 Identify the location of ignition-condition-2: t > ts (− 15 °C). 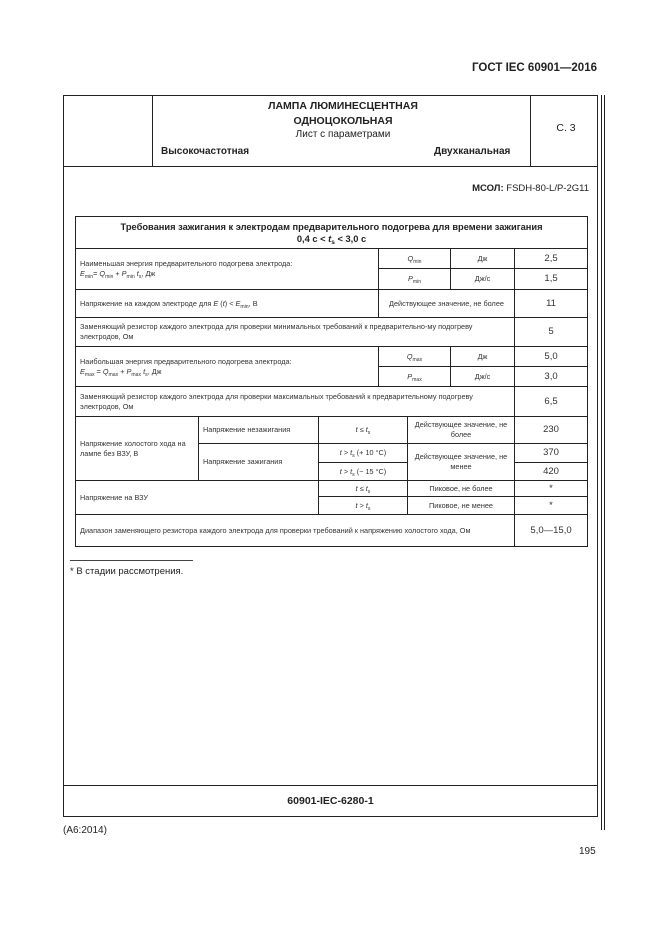
(363, 471).